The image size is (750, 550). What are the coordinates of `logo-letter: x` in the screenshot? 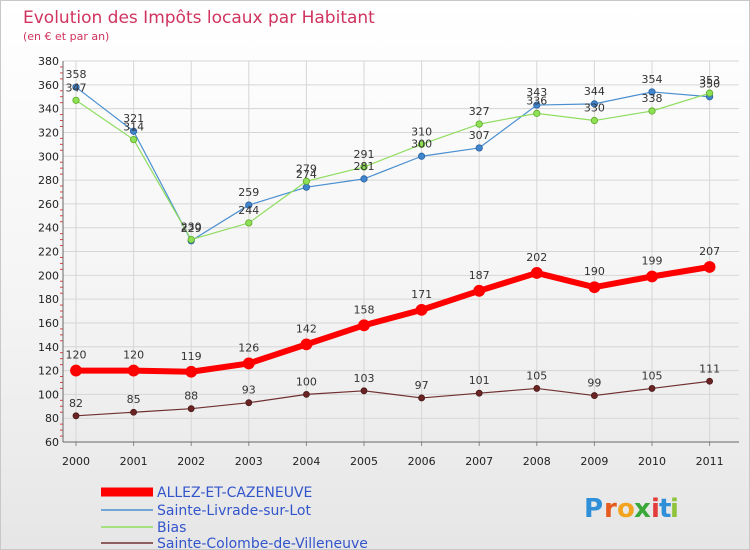 It's located at (642, 509).